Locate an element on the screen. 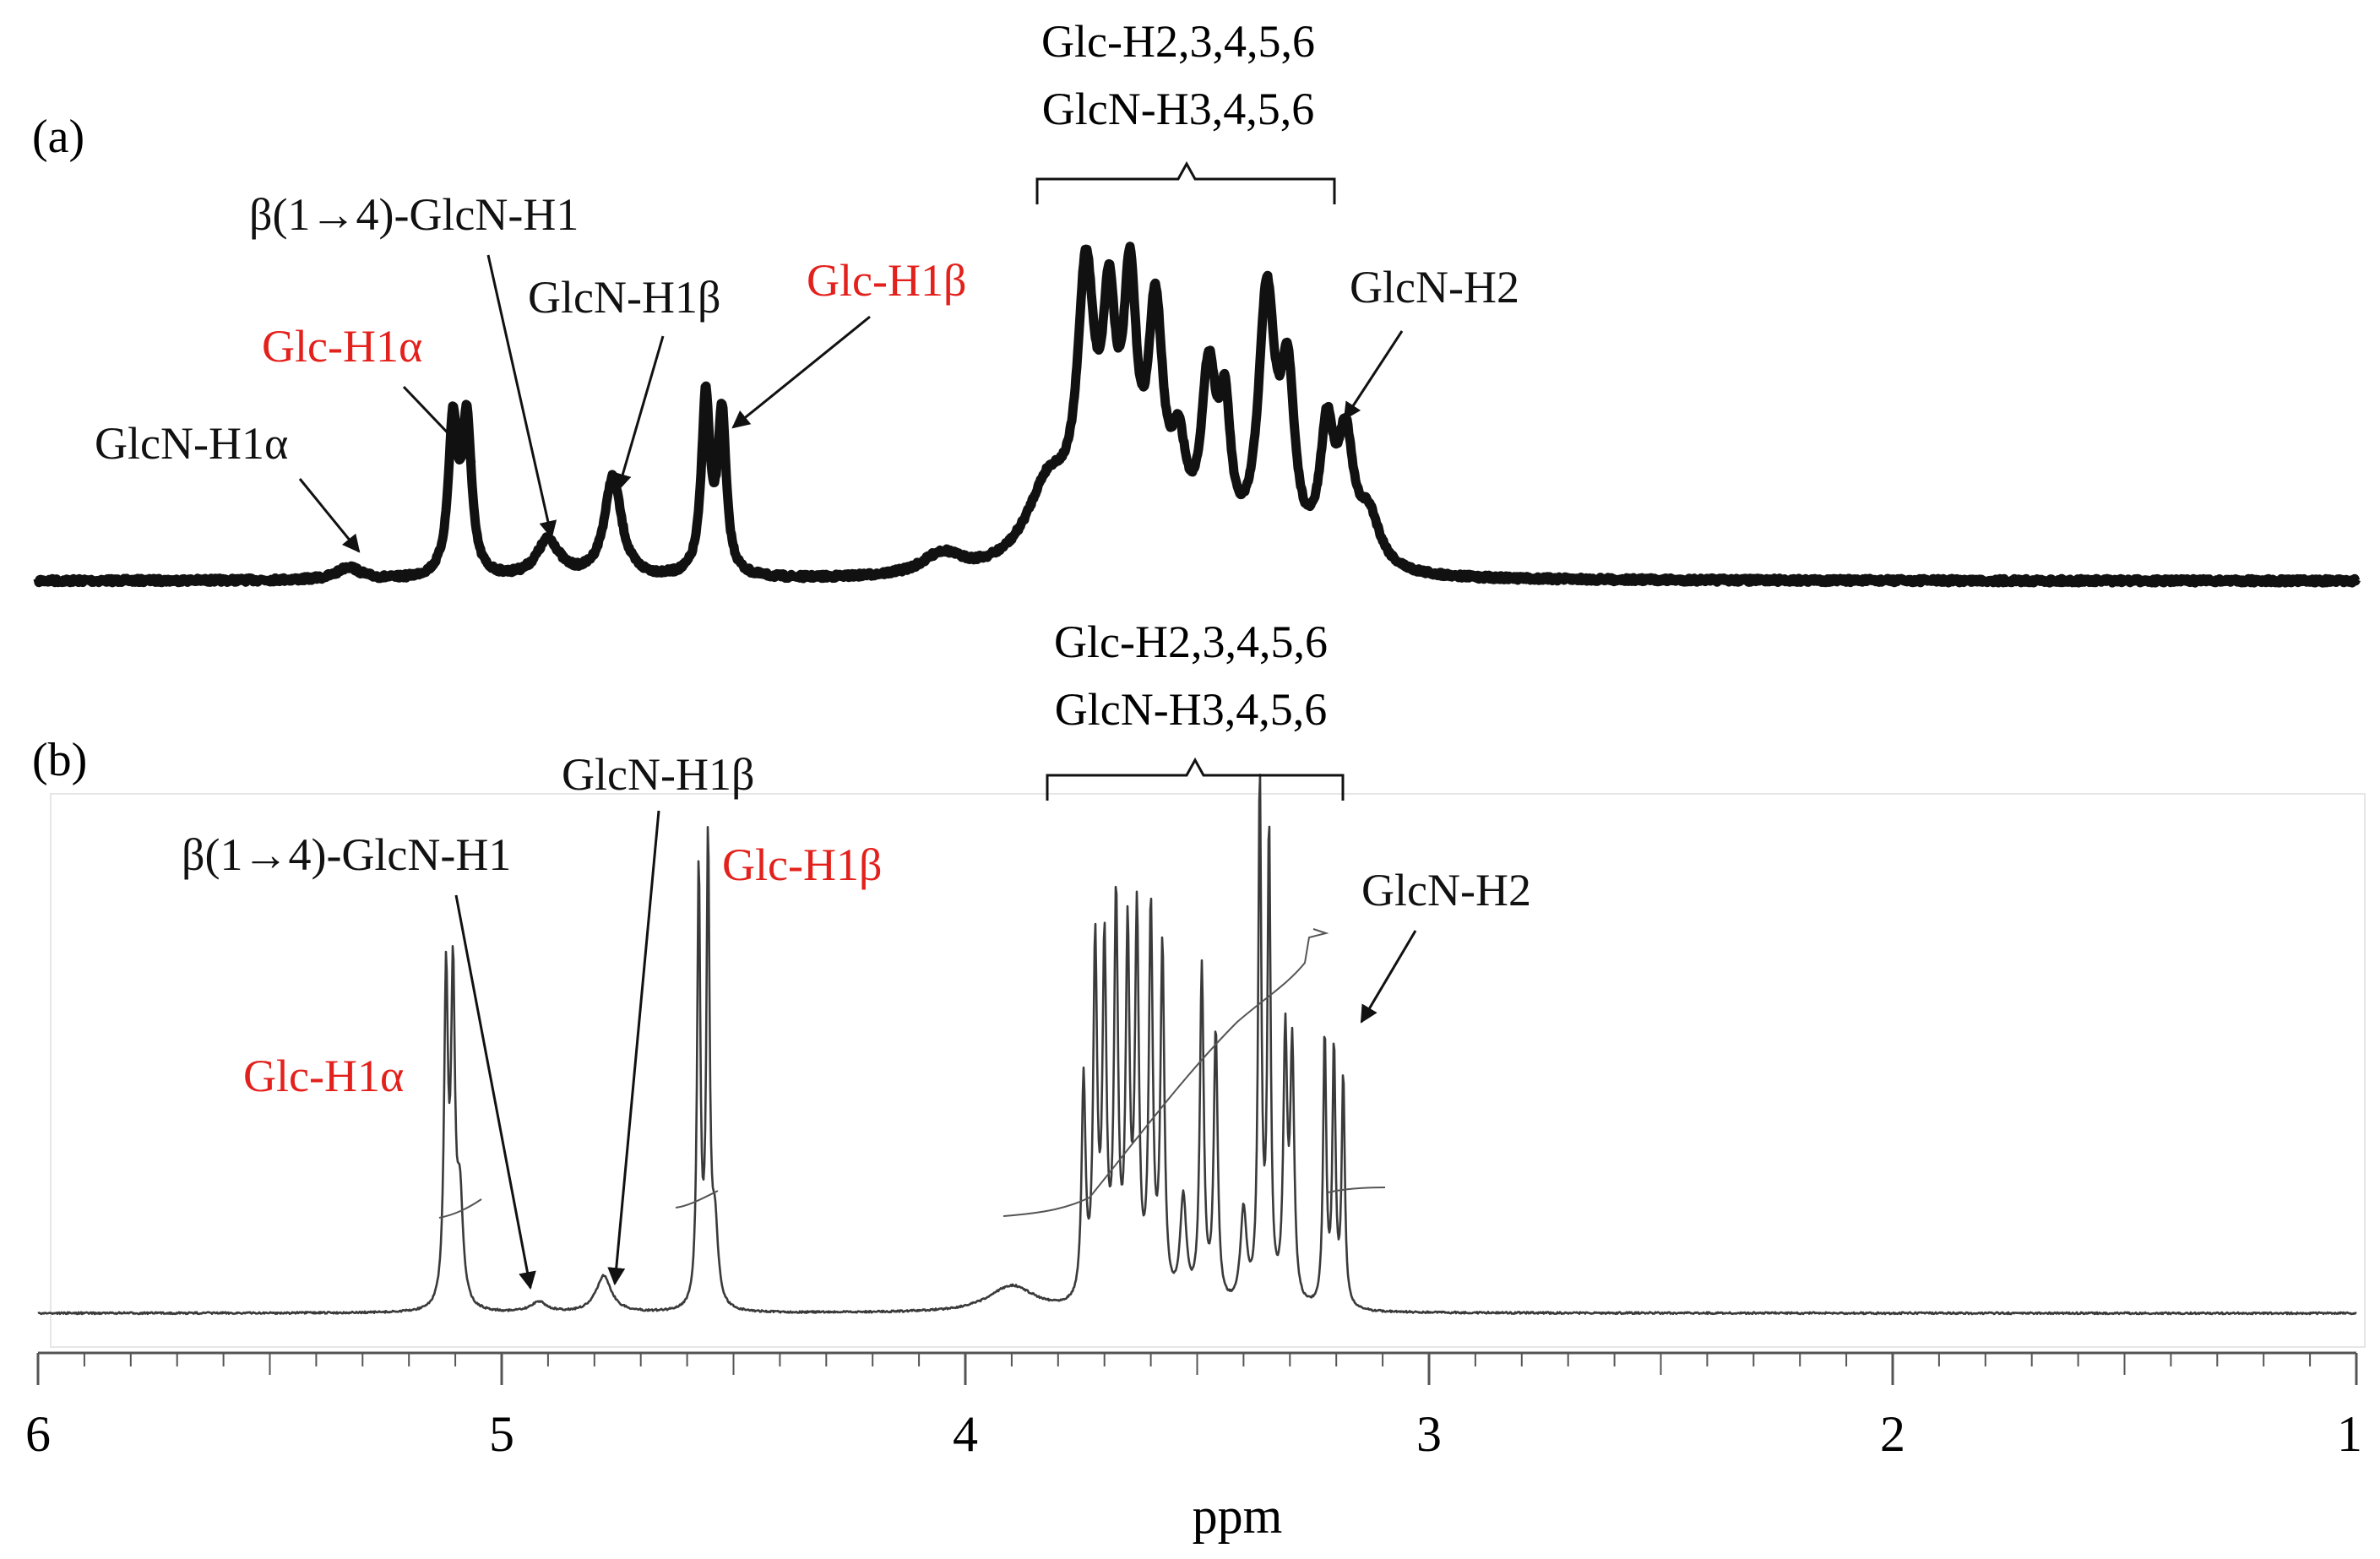 This screenshot has height=1559, width=2380. x-axis-title: ppm is located at coordinates (1238, 1516).